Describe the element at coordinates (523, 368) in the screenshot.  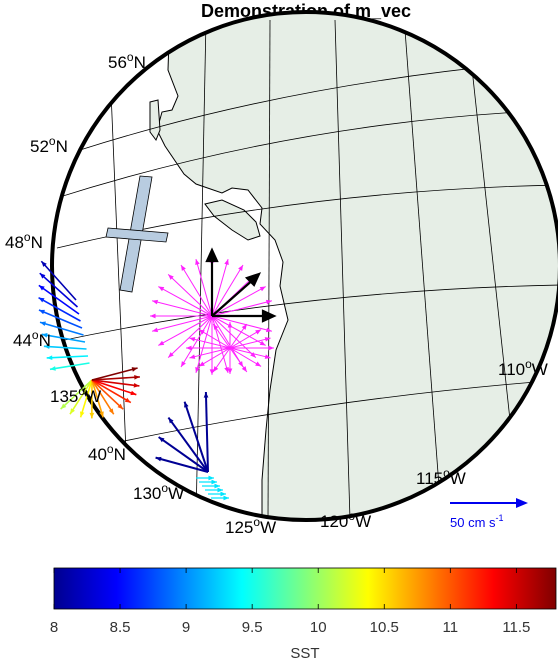
I see `lon-label-110: 110oW` at that location.